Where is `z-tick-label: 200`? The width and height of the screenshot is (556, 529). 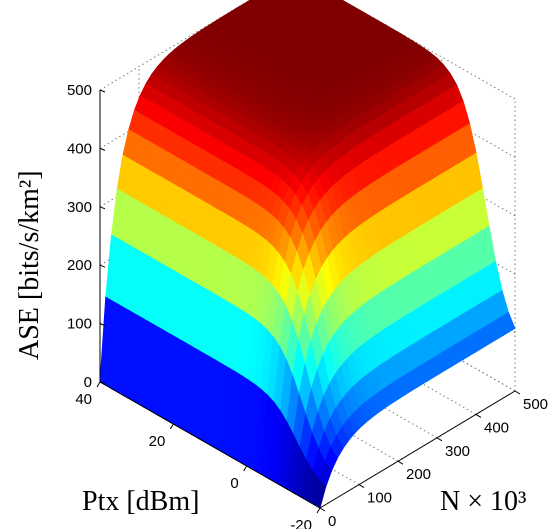 z-tick-label: 200 is located at coordinates (79, 265).